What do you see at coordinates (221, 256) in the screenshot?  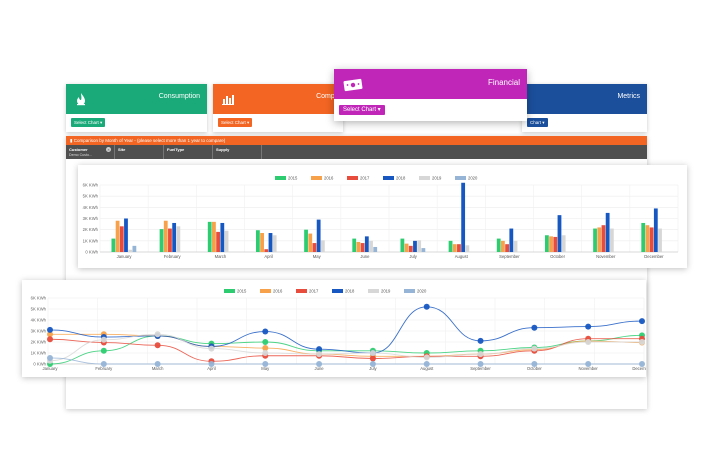 I see `x-tick-label: March` at bounding box center [221, 256].